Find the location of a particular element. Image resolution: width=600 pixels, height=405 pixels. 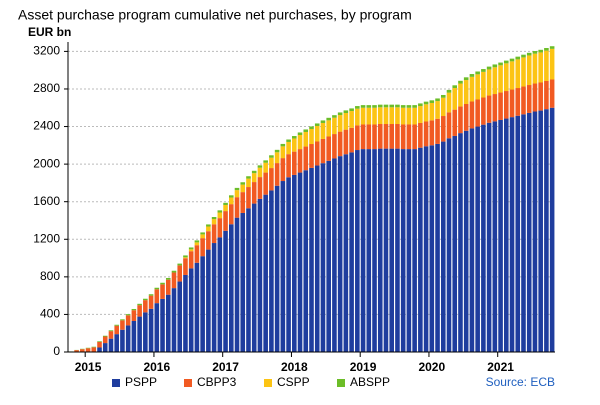

y-tick-label: 2400 is located at coordinates (46, 126).